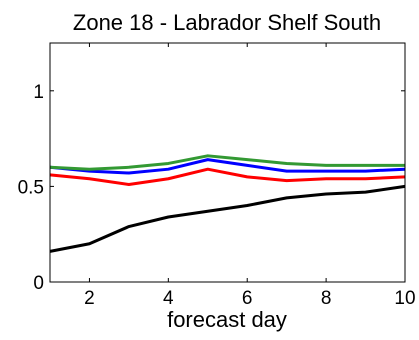  I want to click on y-tick-label: 1, so click(38, 92).